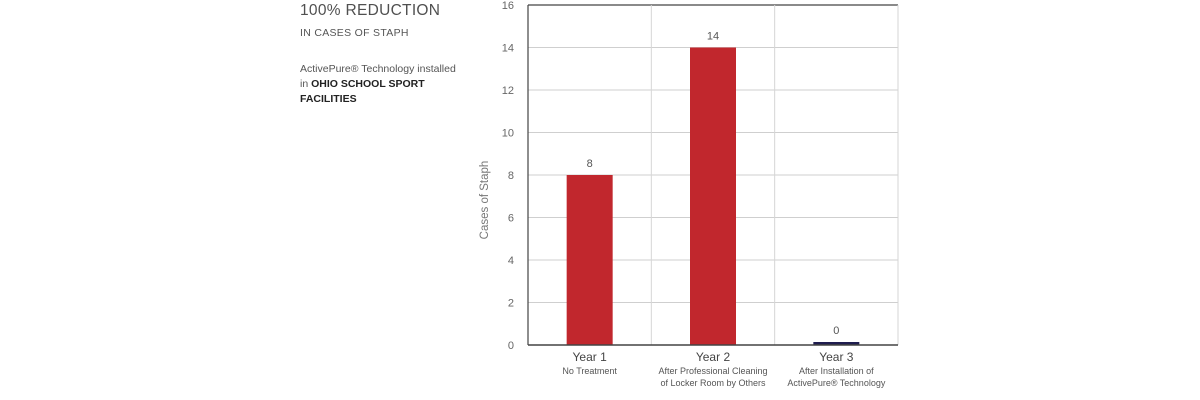  Describe the element at coordinates (511, 261) in the screenshot. I see `y-tick-label-4: 4` at that location.